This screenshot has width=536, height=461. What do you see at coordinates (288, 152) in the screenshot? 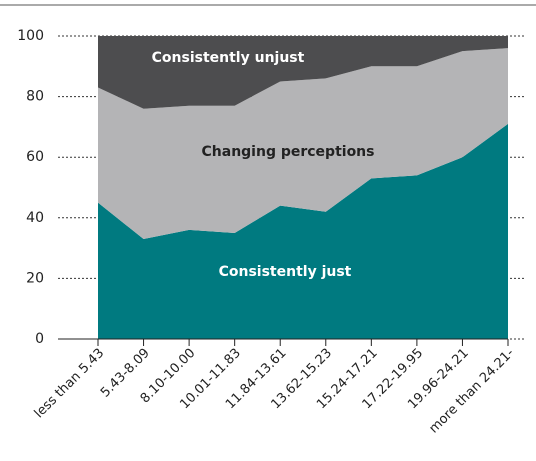
I see `area-label: Changing perceptions` at bounding box center [288, 152].